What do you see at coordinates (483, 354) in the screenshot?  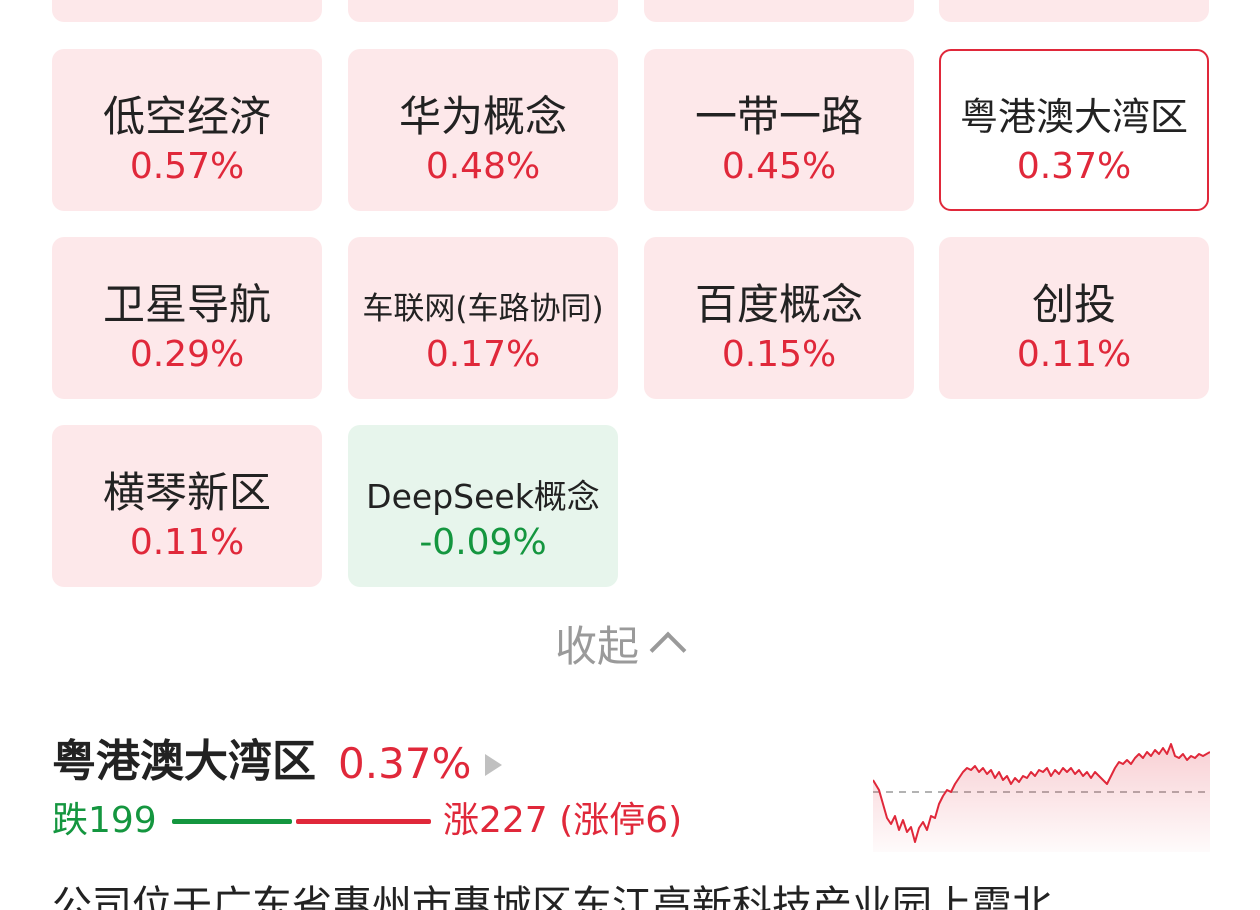 I see `concept-change: 0.17%` at bounding box center [483, 354].